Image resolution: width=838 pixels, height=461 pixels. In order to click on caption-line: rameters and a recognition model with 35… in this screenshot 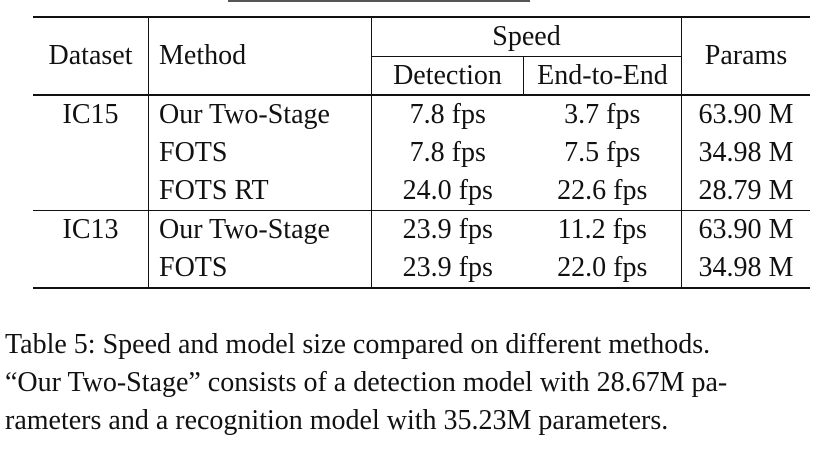, I will do `click(337, 420)`.